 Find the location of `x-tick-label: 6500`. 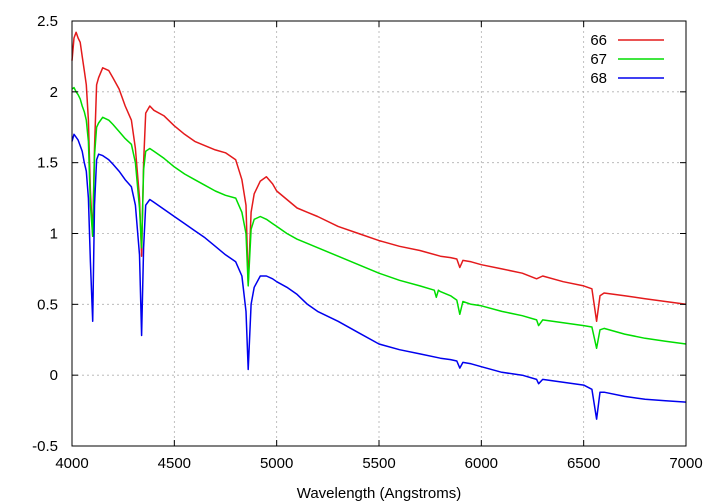

x-tick-label: 6500 is located at coordinates (583, 463).